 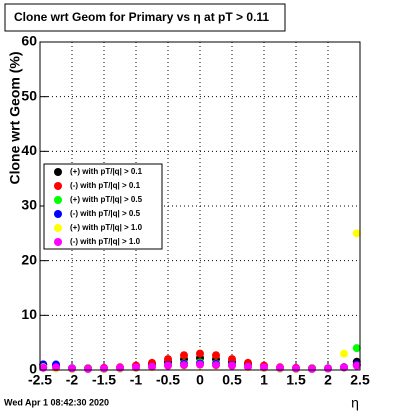 What do you see at coordinates (33, 369) in the screenshot?
I see `y-tick-label: 0` at bounding box center [33, 369].